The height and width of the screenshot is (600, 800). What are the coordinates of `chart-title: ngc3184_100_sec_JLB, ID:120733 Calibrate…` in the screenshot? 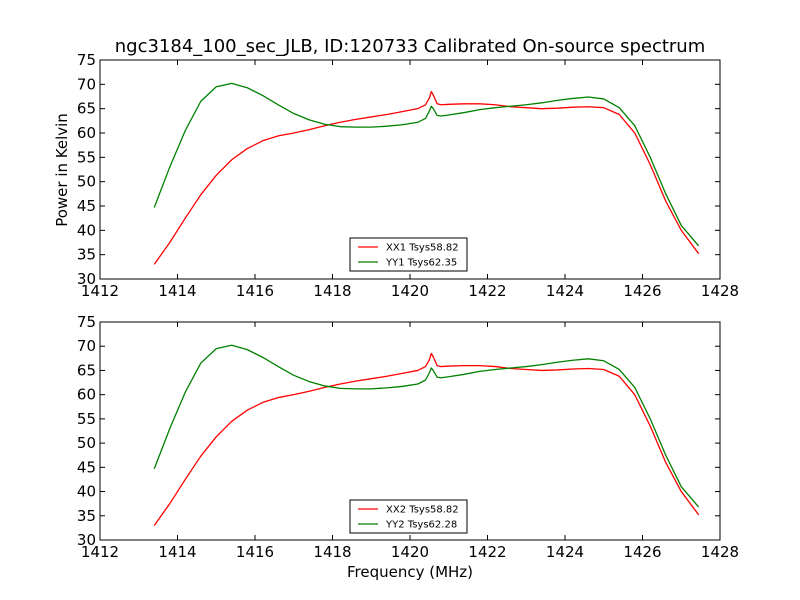 It's located at (410, 46).